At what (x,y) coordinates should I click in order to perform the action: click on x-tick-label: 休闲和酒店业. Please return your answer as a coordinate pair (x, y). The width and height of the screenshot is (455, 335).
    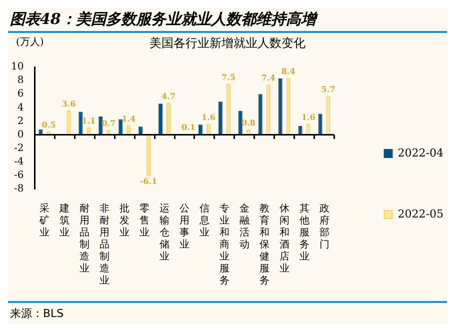
    Looking at the image, I should click on (284, 239).